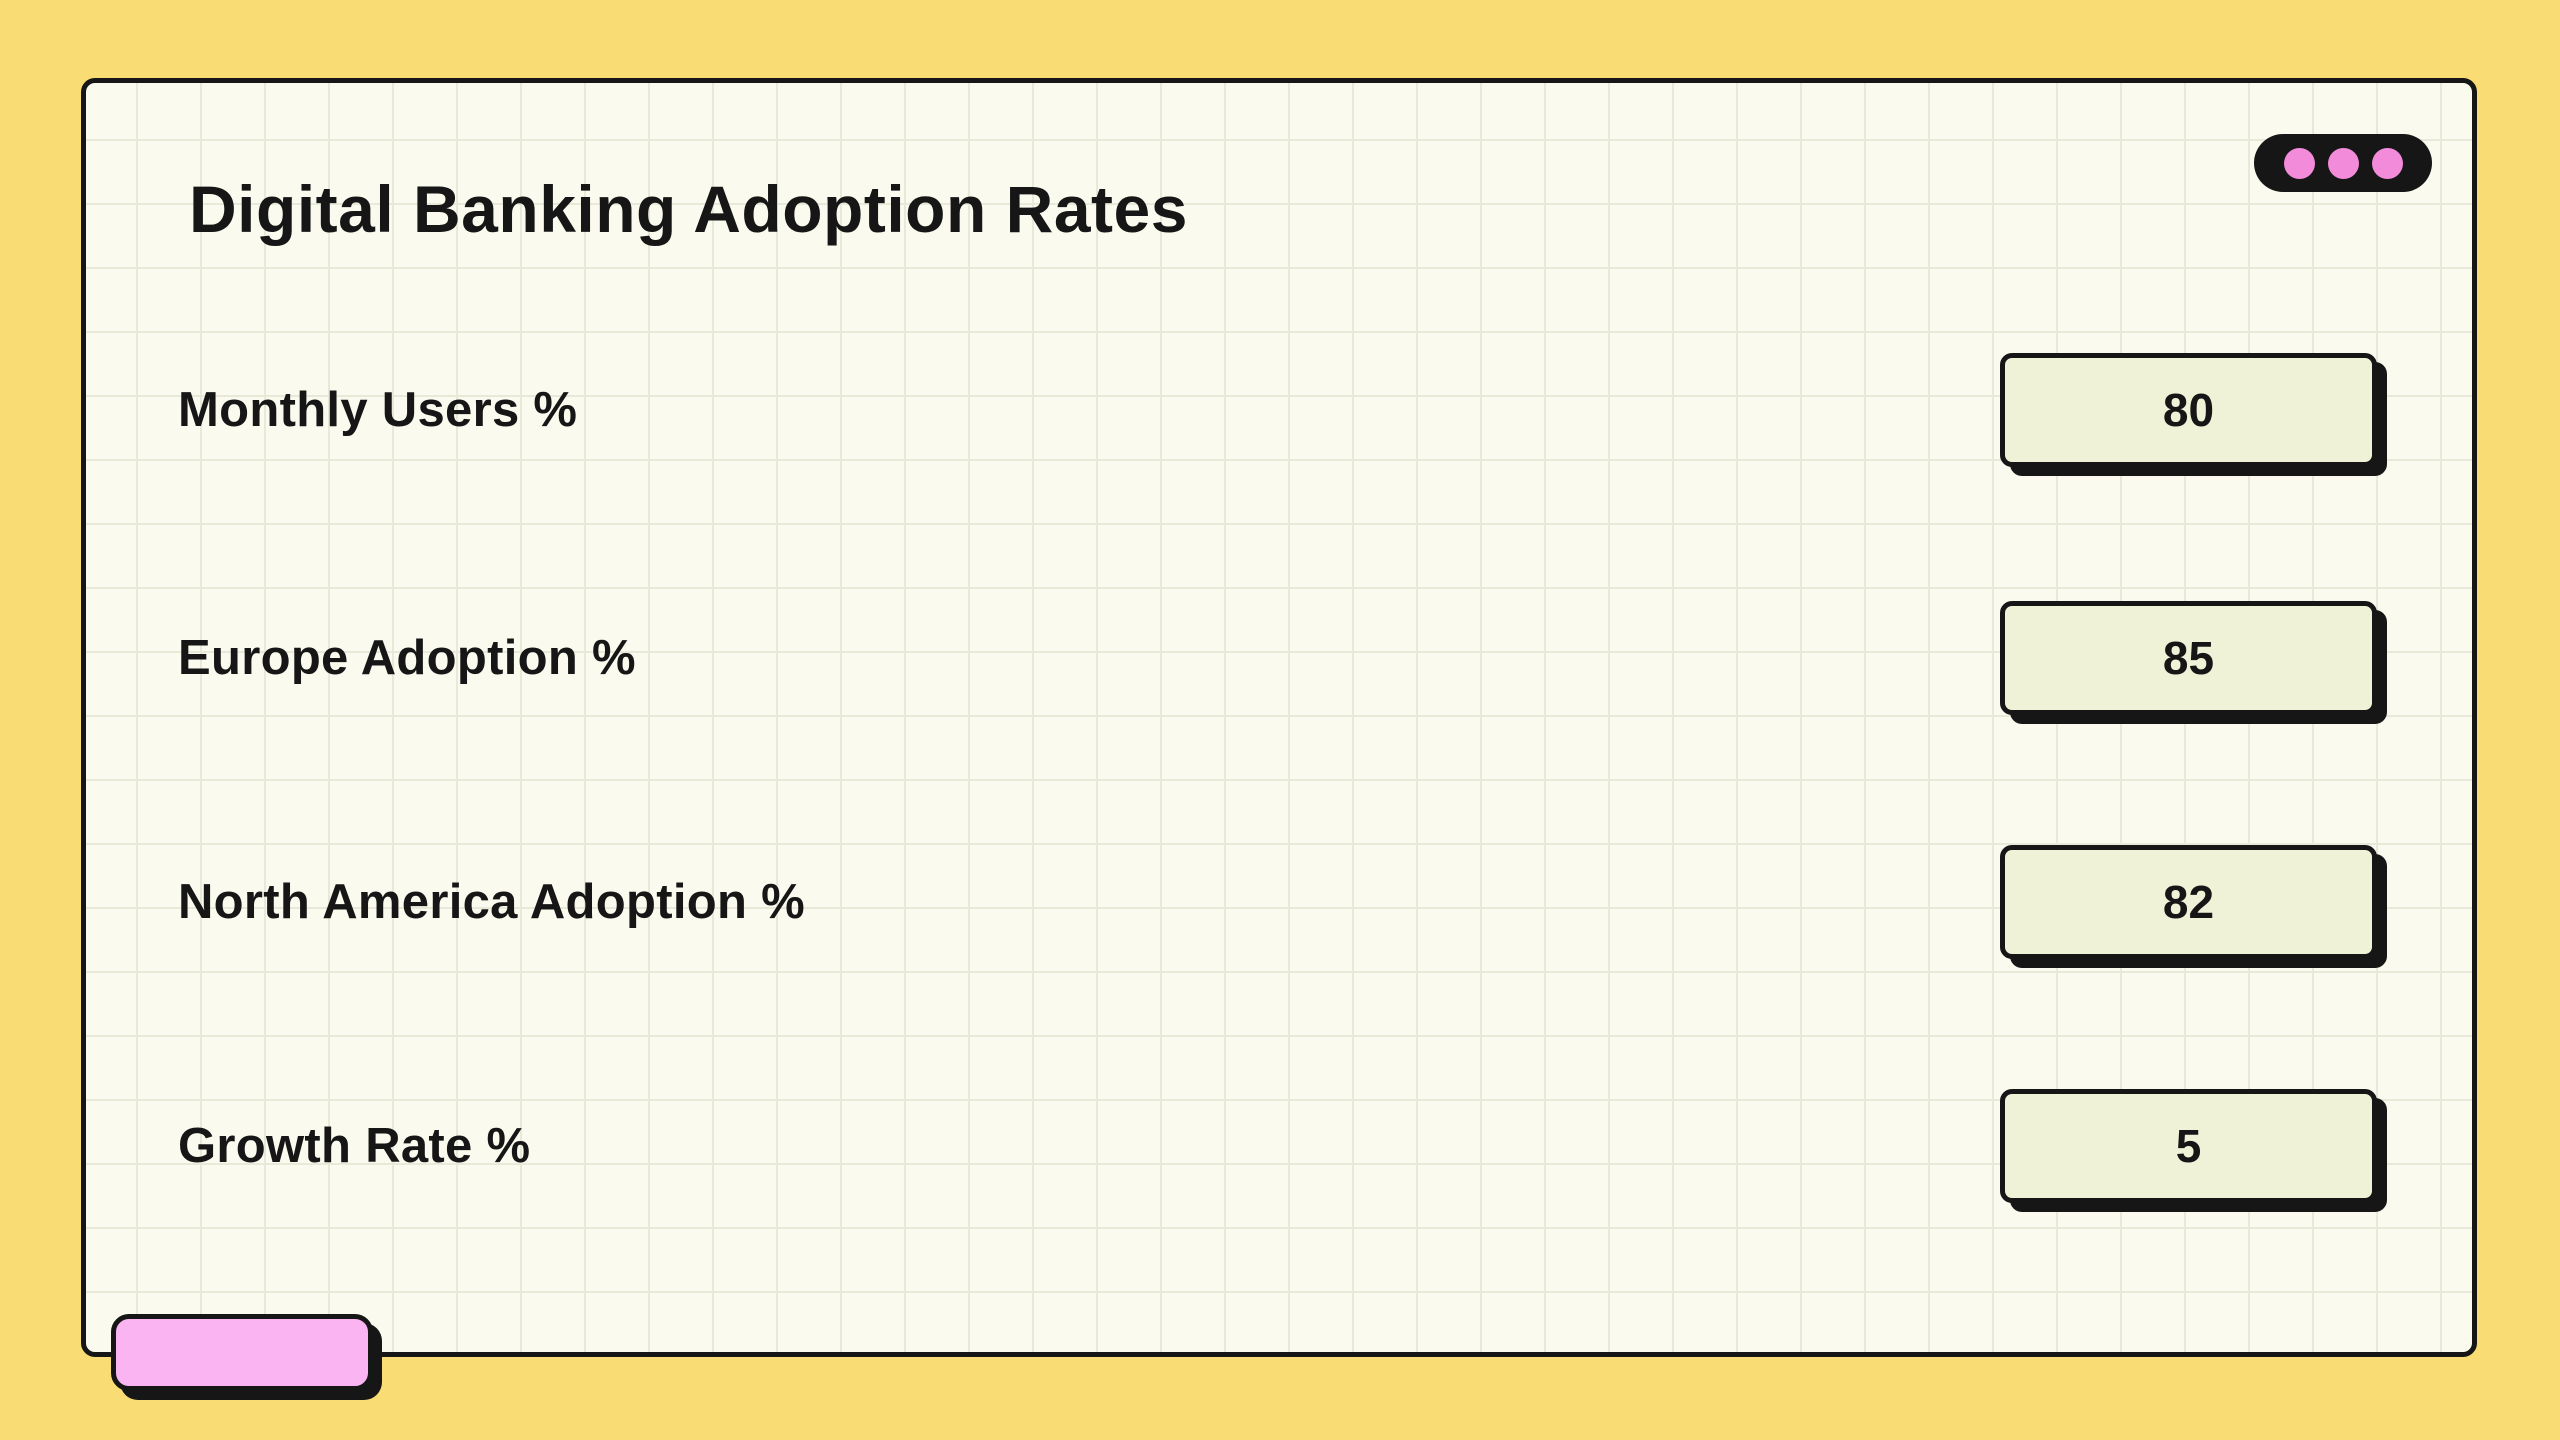  What do you see at coordinates (354, 1146) in the screenshot?
I see `field-label-growth-rate: Growth Rate %` at bounding box center [354, 1146].